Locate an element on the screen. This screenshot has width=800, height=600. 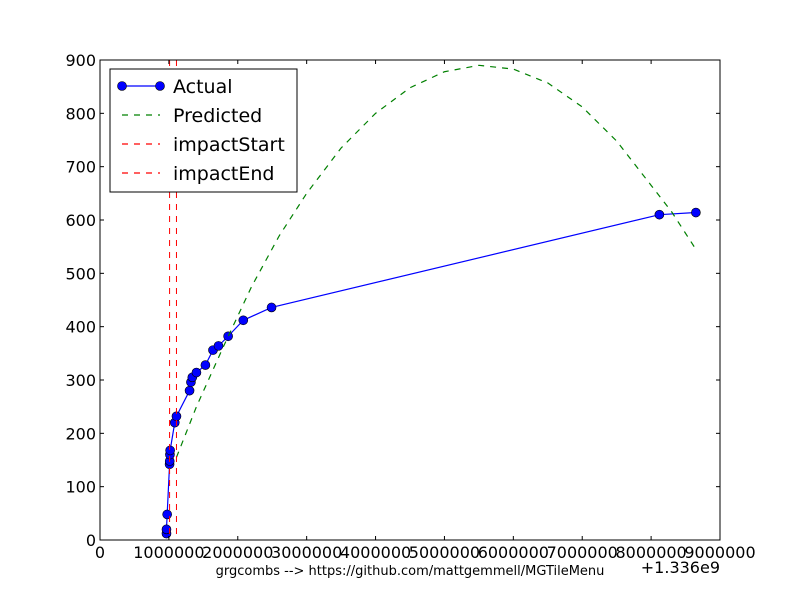
x-tick-label: 2000000 is located at coordinates (237, 552).